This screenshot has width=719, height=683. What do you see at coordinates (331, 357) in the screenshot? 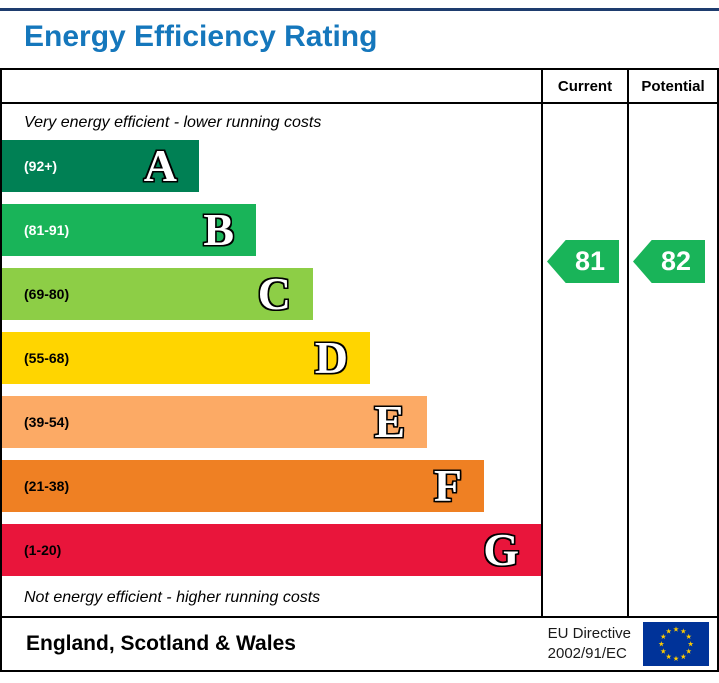
I see `band-letter: D` at bounding box center [331, 357].